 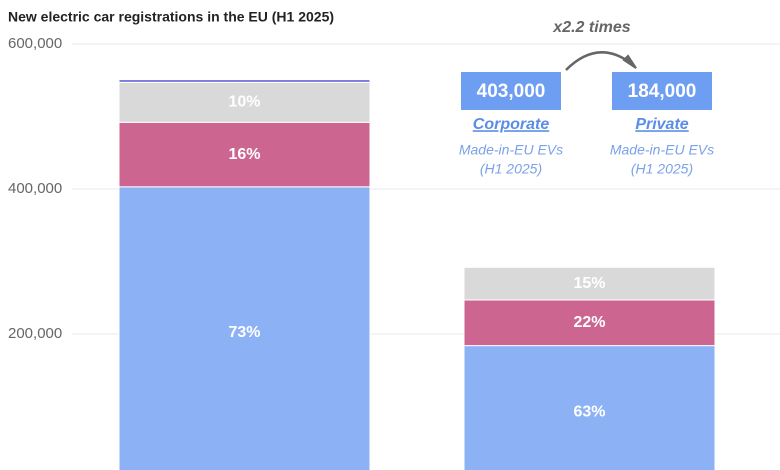 What do you see at coordinates (244, 332) in the screenshot?
I see `segment-label: 73%` at bounding box center [244, 332].